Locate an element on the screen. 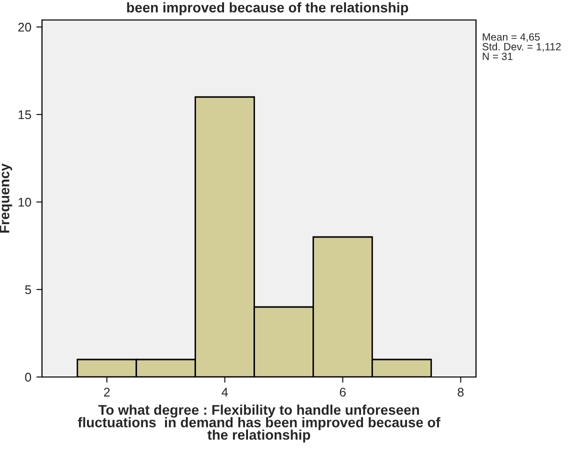 This screenshot has width=569, height=452. y-tick-label: 0 is located at coordinates (28, 377).